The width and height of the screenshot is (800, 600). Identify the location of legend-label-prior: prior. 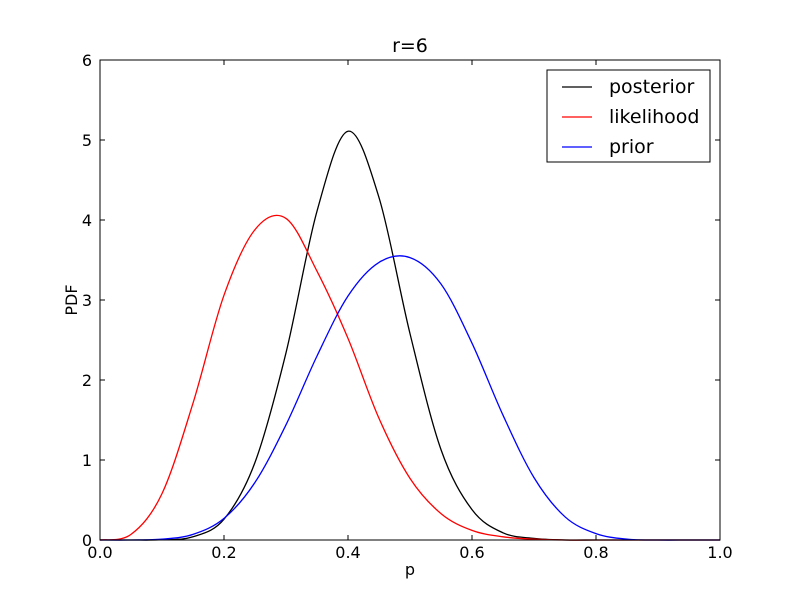
(631, 147).